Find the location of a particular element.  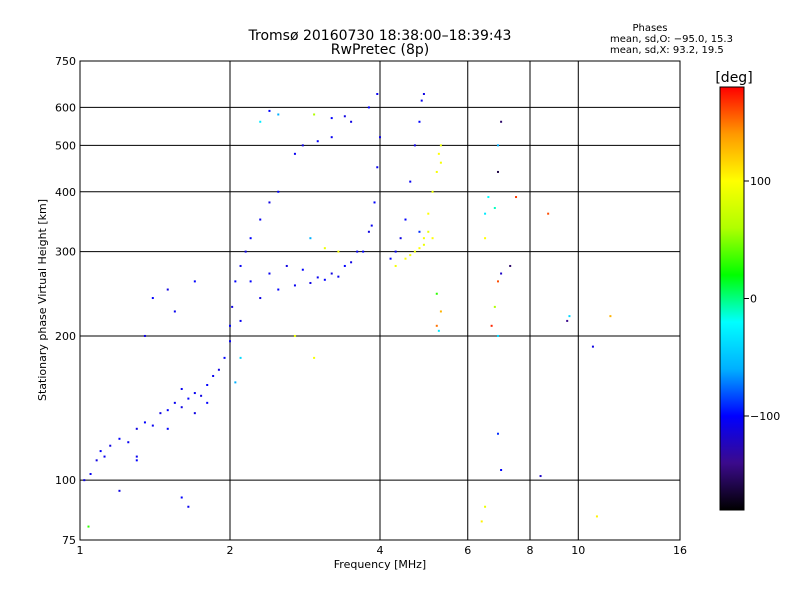

phase-header-x-stats: mean, sd,X: 93.2, 19.5 is located at coordinates (667, 50).